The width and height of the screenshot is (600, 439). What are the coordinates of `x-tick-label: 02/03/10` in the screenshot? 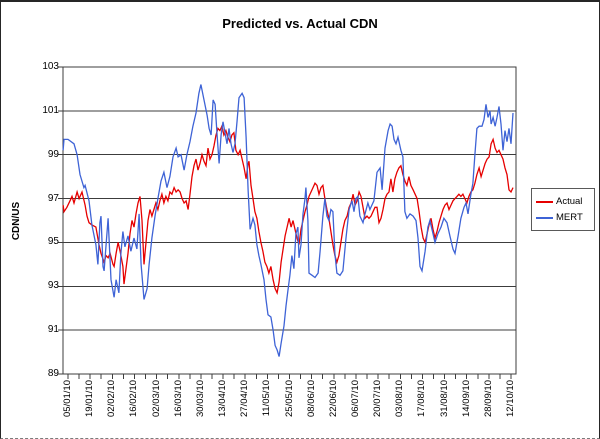 It's located at (156, 398).